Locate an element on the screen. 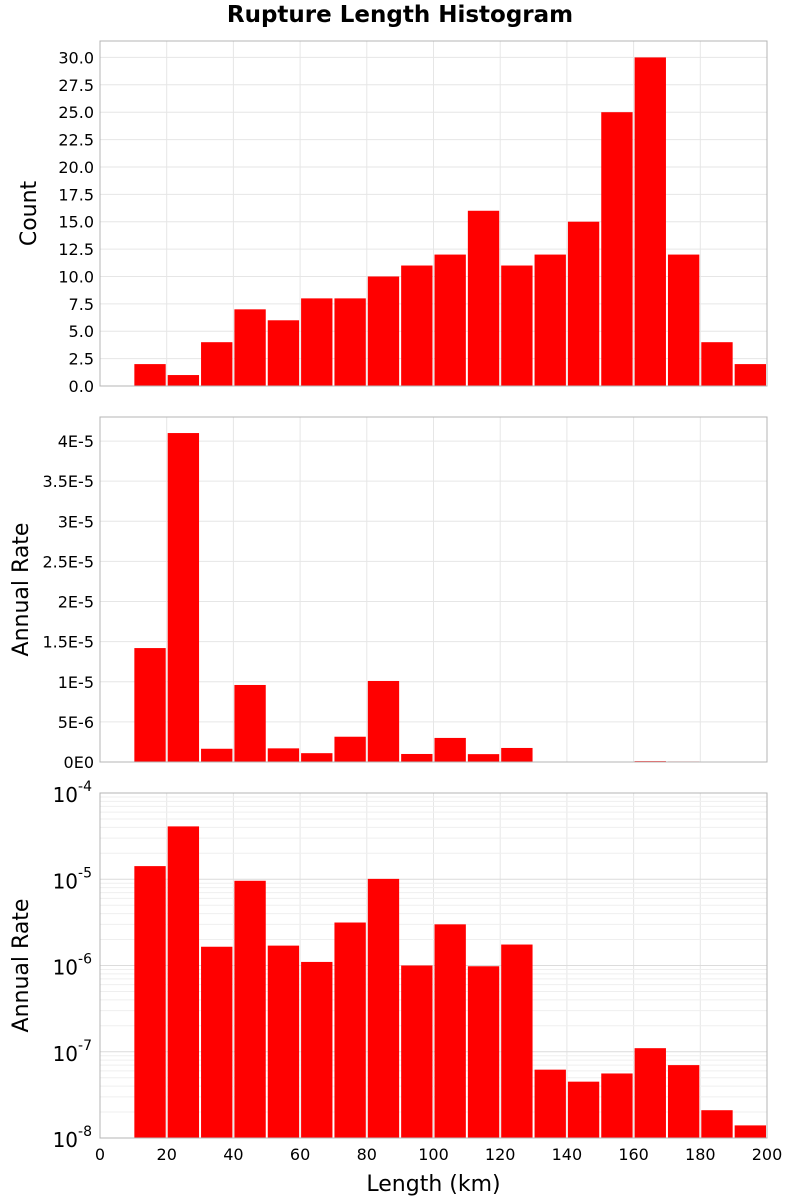 The image size is (800, 1200). x-tick-label: 40 is located at coordinates (233, 1154).